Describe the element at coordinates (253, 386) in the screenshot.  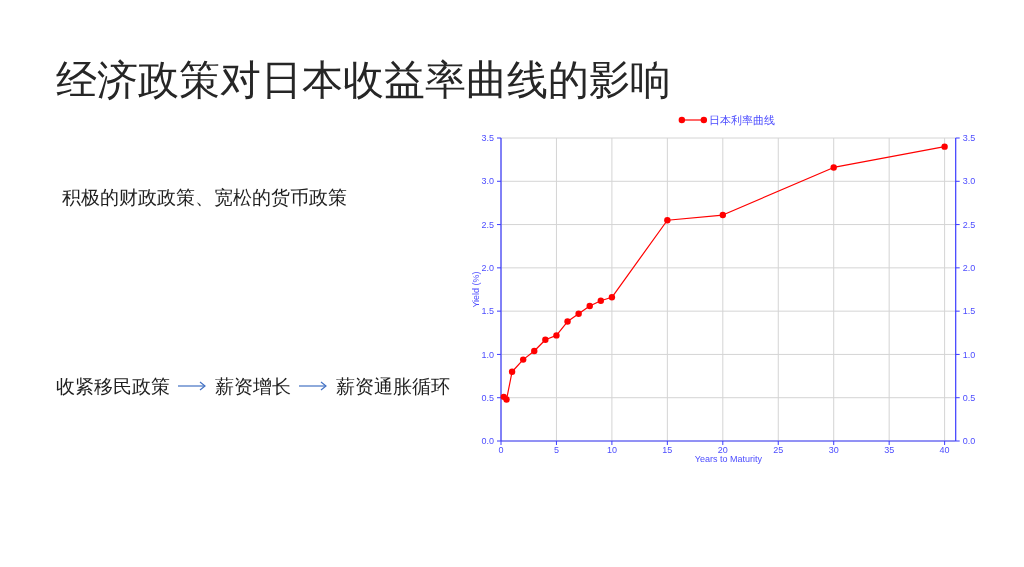
I see `text: 薪资增长` at that location.